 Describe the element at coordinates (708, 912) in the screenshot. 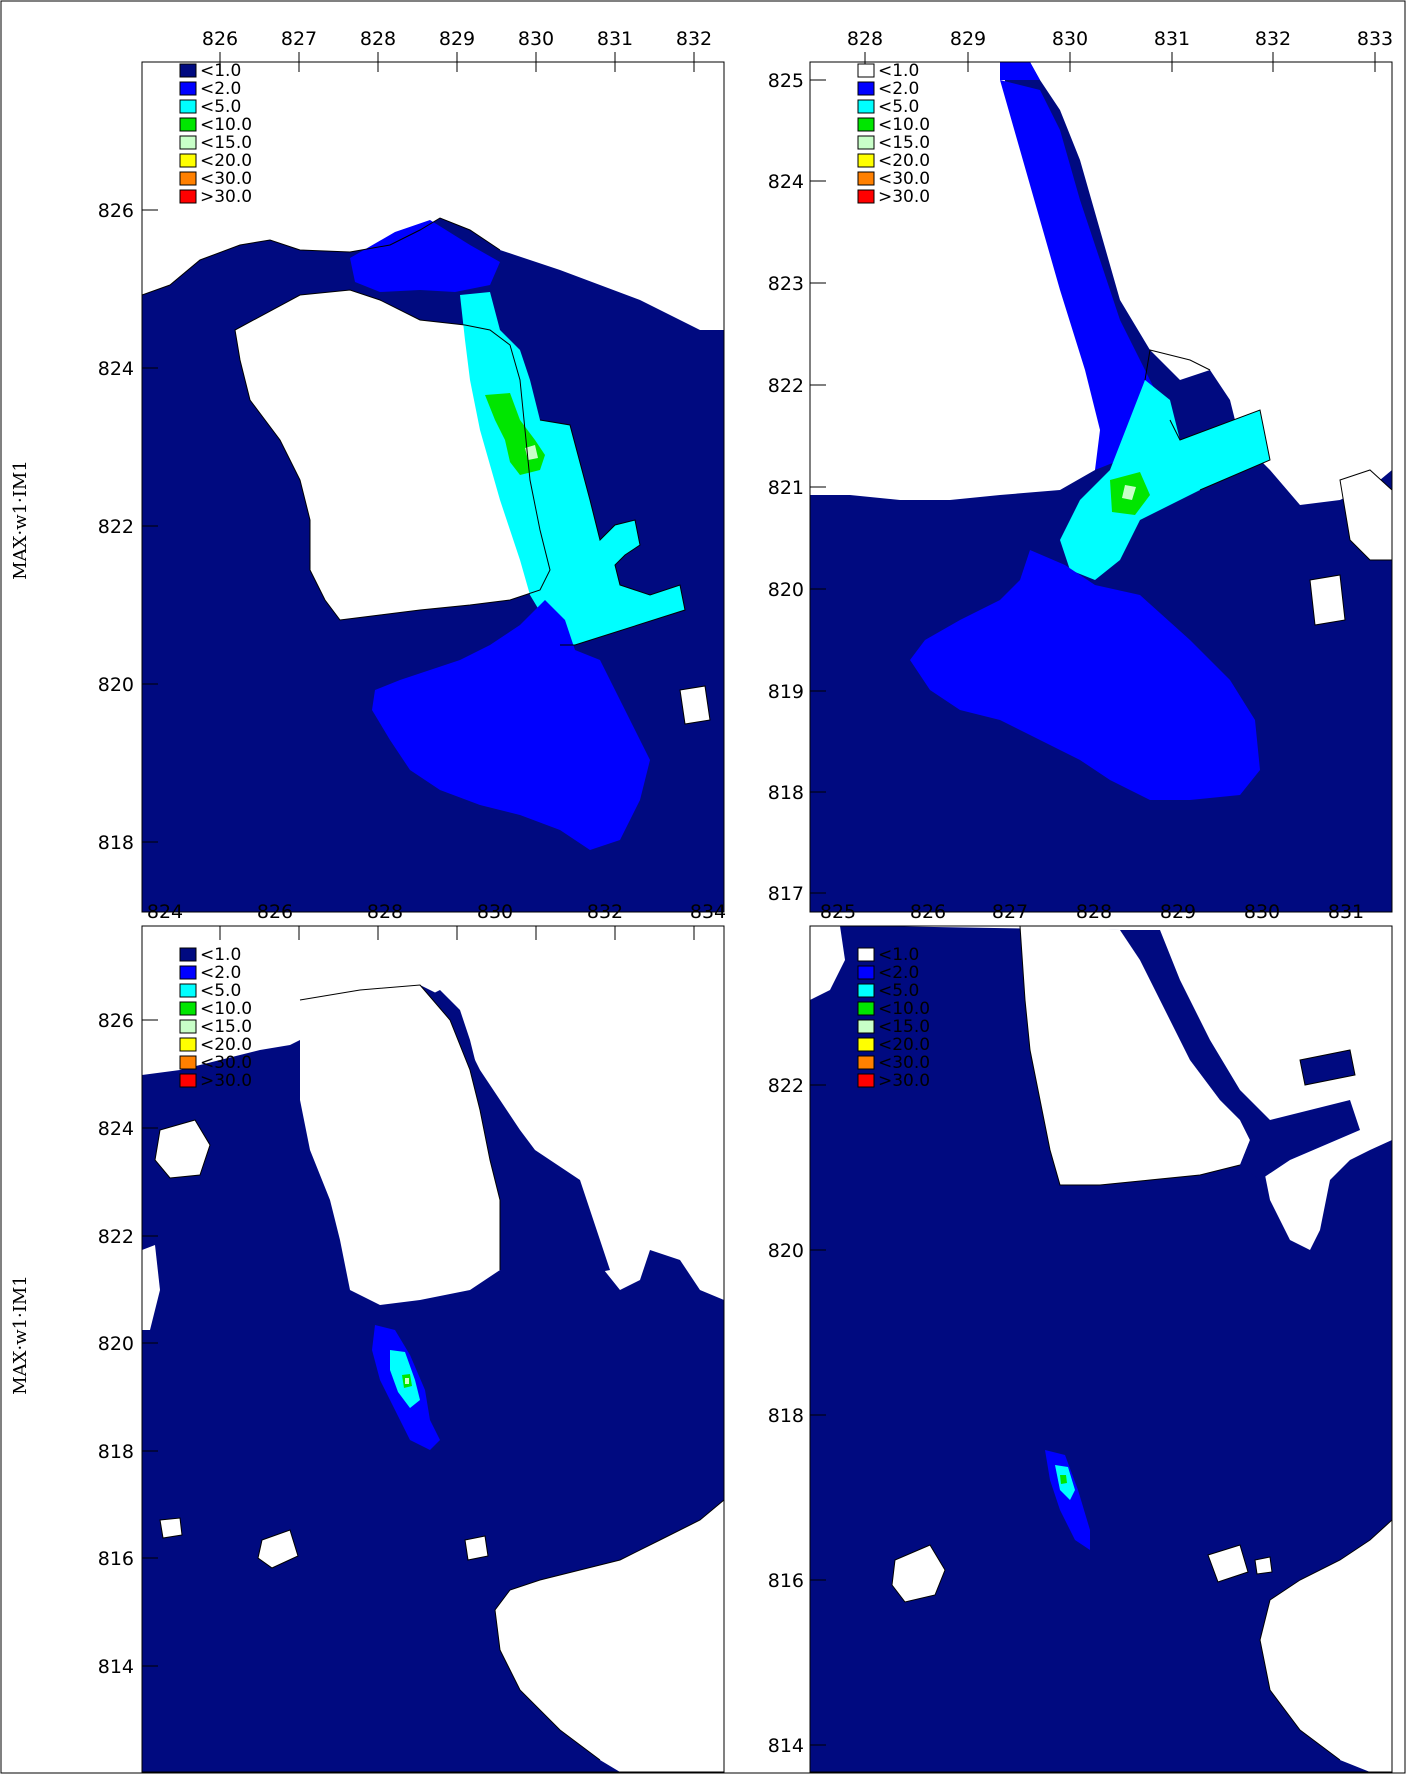

I see `tick-label: 834` at that location.